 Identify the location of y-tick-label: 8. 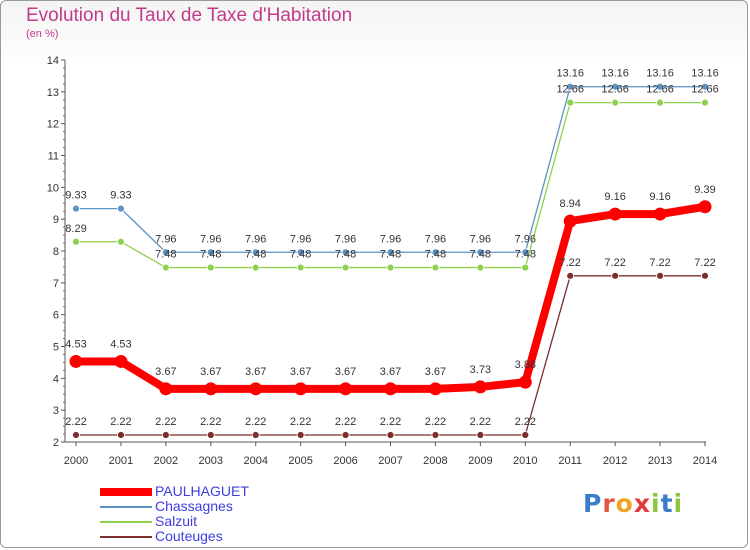
(56, 252).